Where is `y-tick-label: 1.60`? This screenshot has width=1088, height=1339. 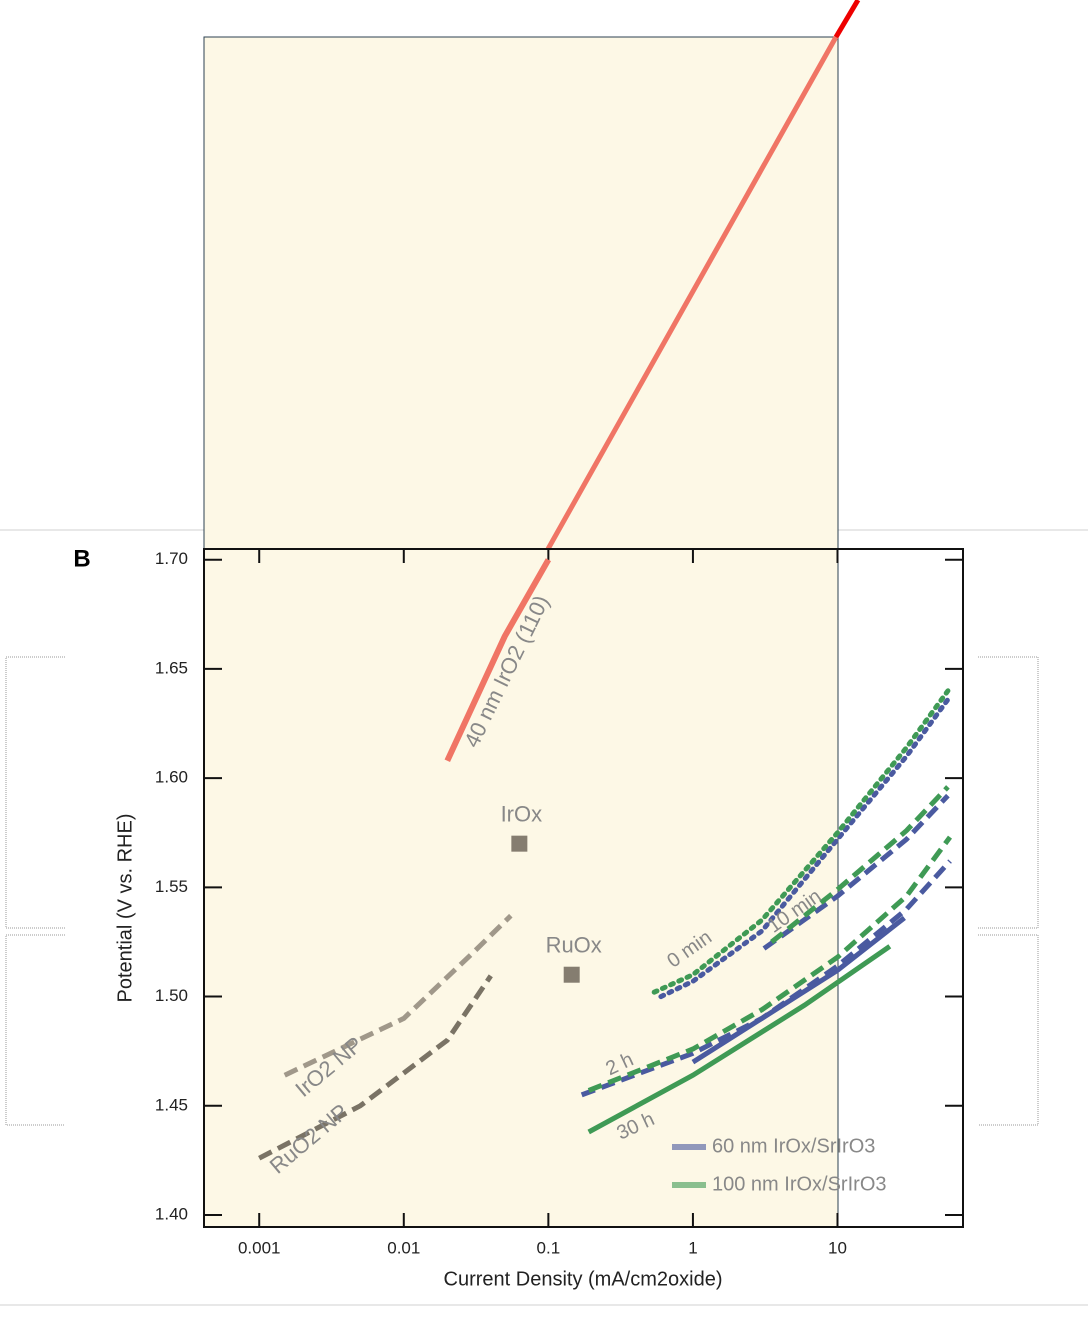
y-tick-label: 1.60 is located at coordinates (171, 777).